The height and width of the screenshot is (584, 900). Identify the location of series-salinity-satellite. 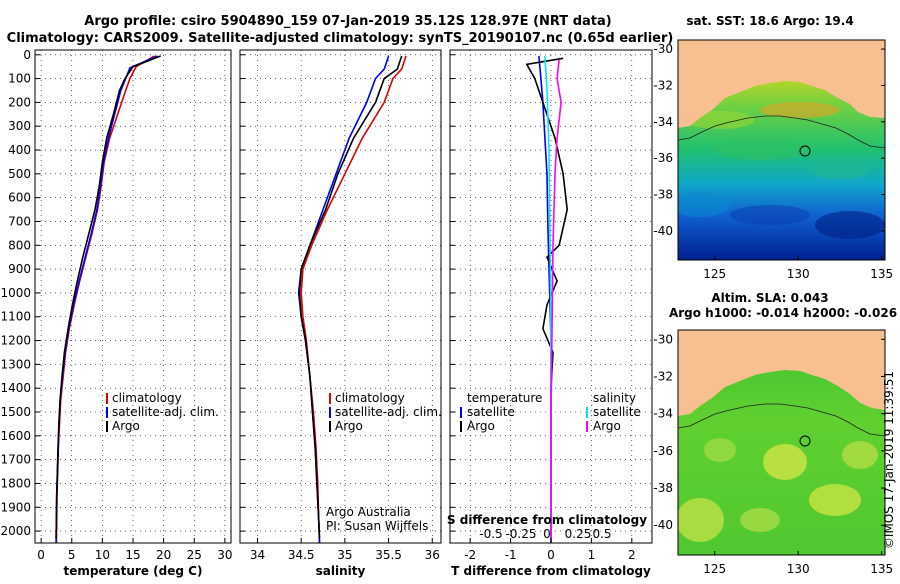
(548, 299).